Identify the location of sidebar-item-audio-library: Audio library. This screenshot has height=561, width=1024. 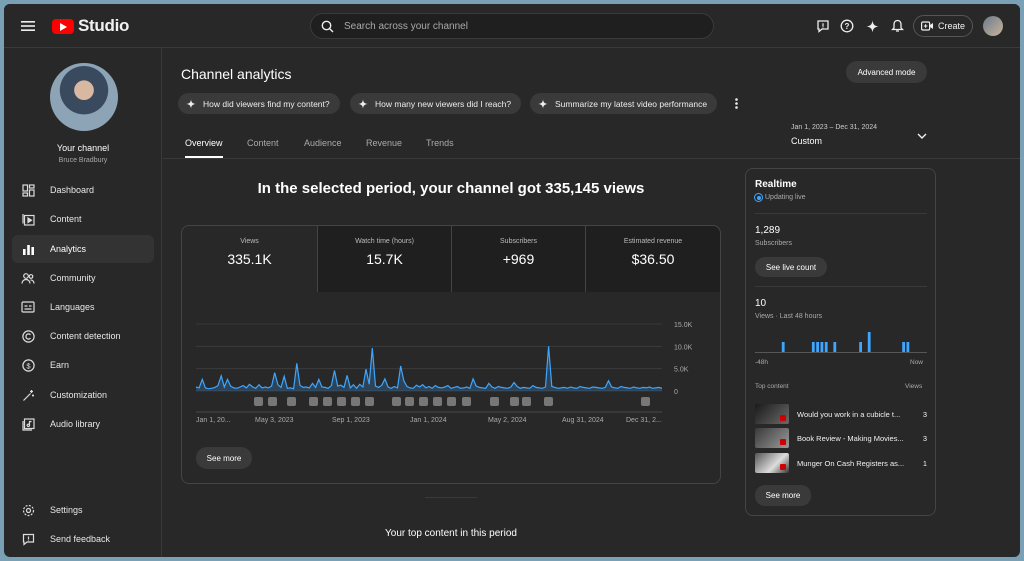
(83, 424).